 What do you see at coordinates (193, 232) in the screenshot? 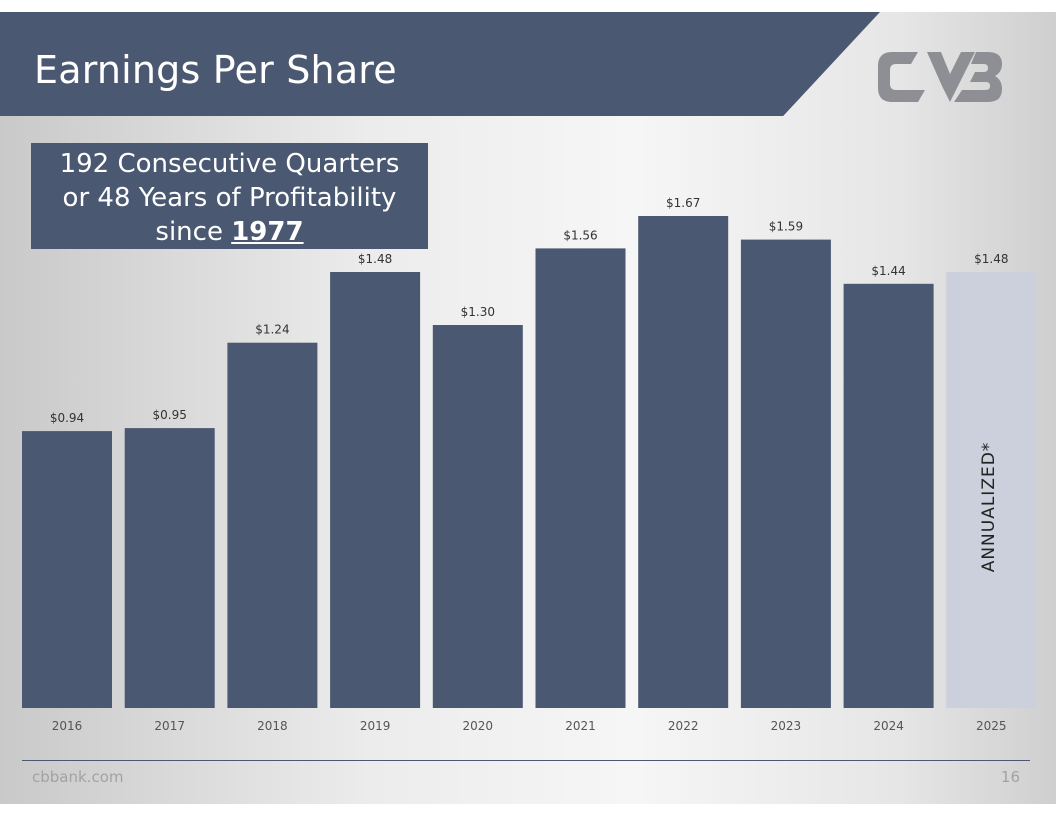
I see `callout-since-text: since` at bounding box center [193, 232].